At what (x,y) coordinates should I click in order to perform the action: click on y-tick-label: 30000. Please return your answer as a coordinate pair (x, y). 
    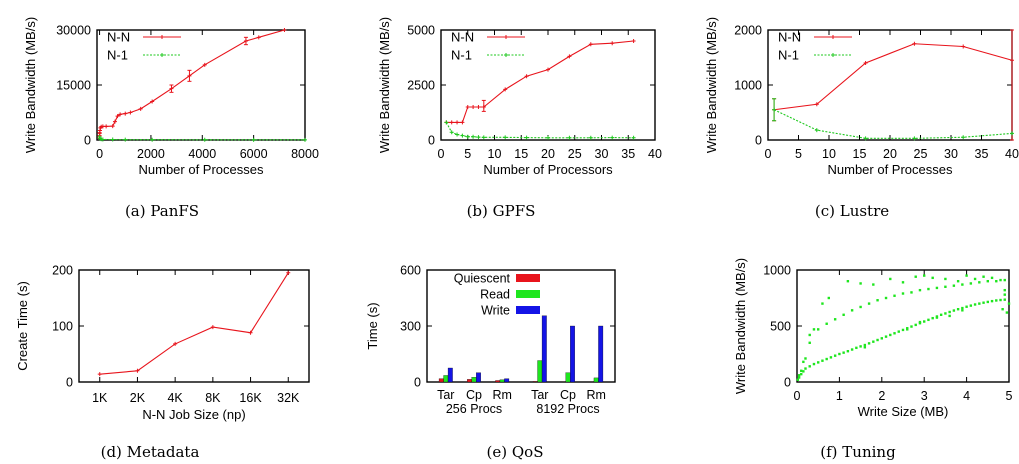
    Looking at the image, I should click on (73, 31).